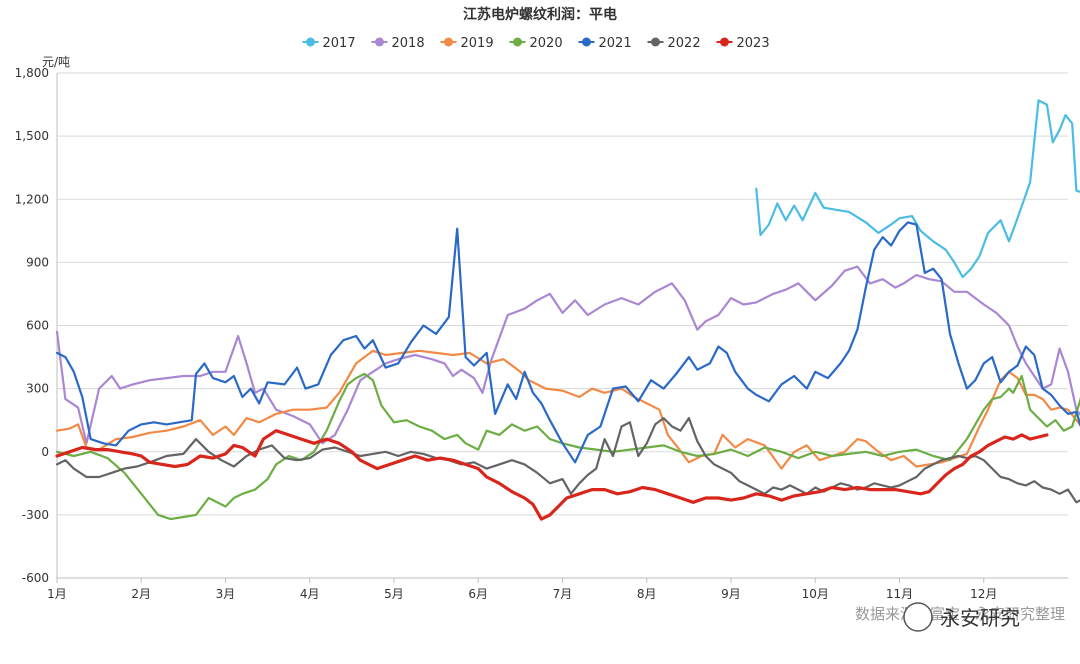 The width and height of the screenshot is (1080, 664). I want to click on legend-item-2017: 2017, so click(329, 43).